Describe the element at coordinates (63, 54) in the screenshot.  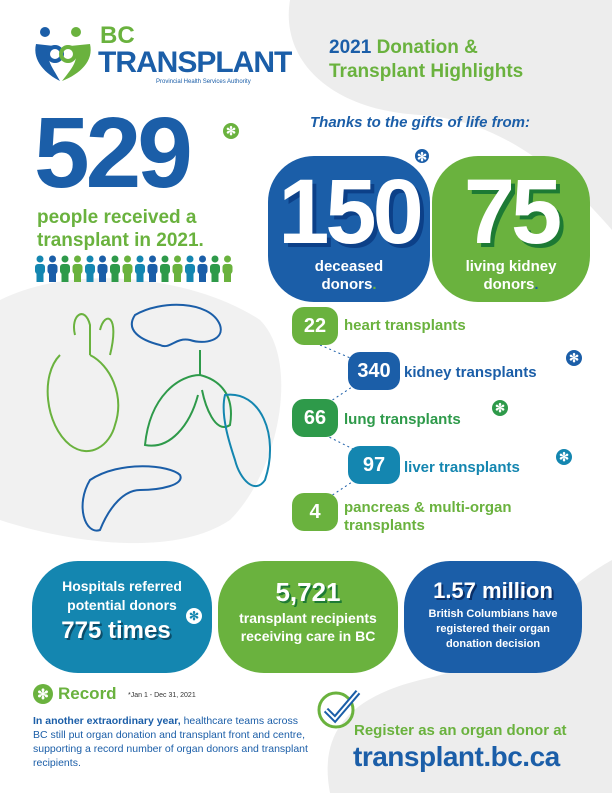
I see `bc-transplant-logo-icon` at that location.